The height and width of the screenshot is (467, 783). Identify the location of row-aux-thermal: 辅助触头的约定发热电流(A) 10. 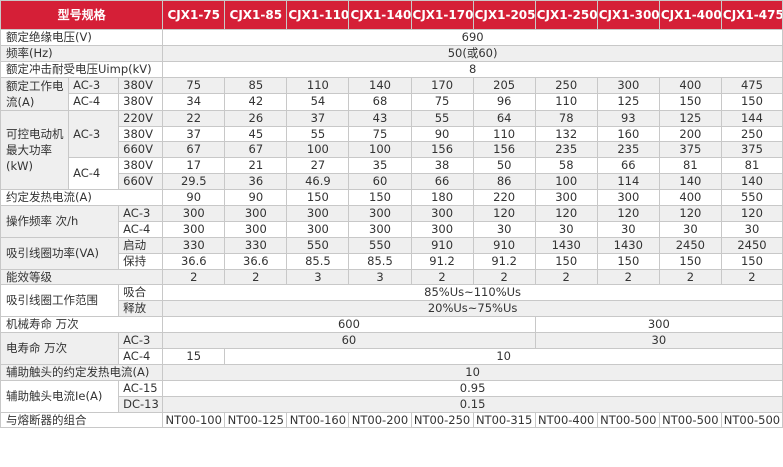
(391, 372).